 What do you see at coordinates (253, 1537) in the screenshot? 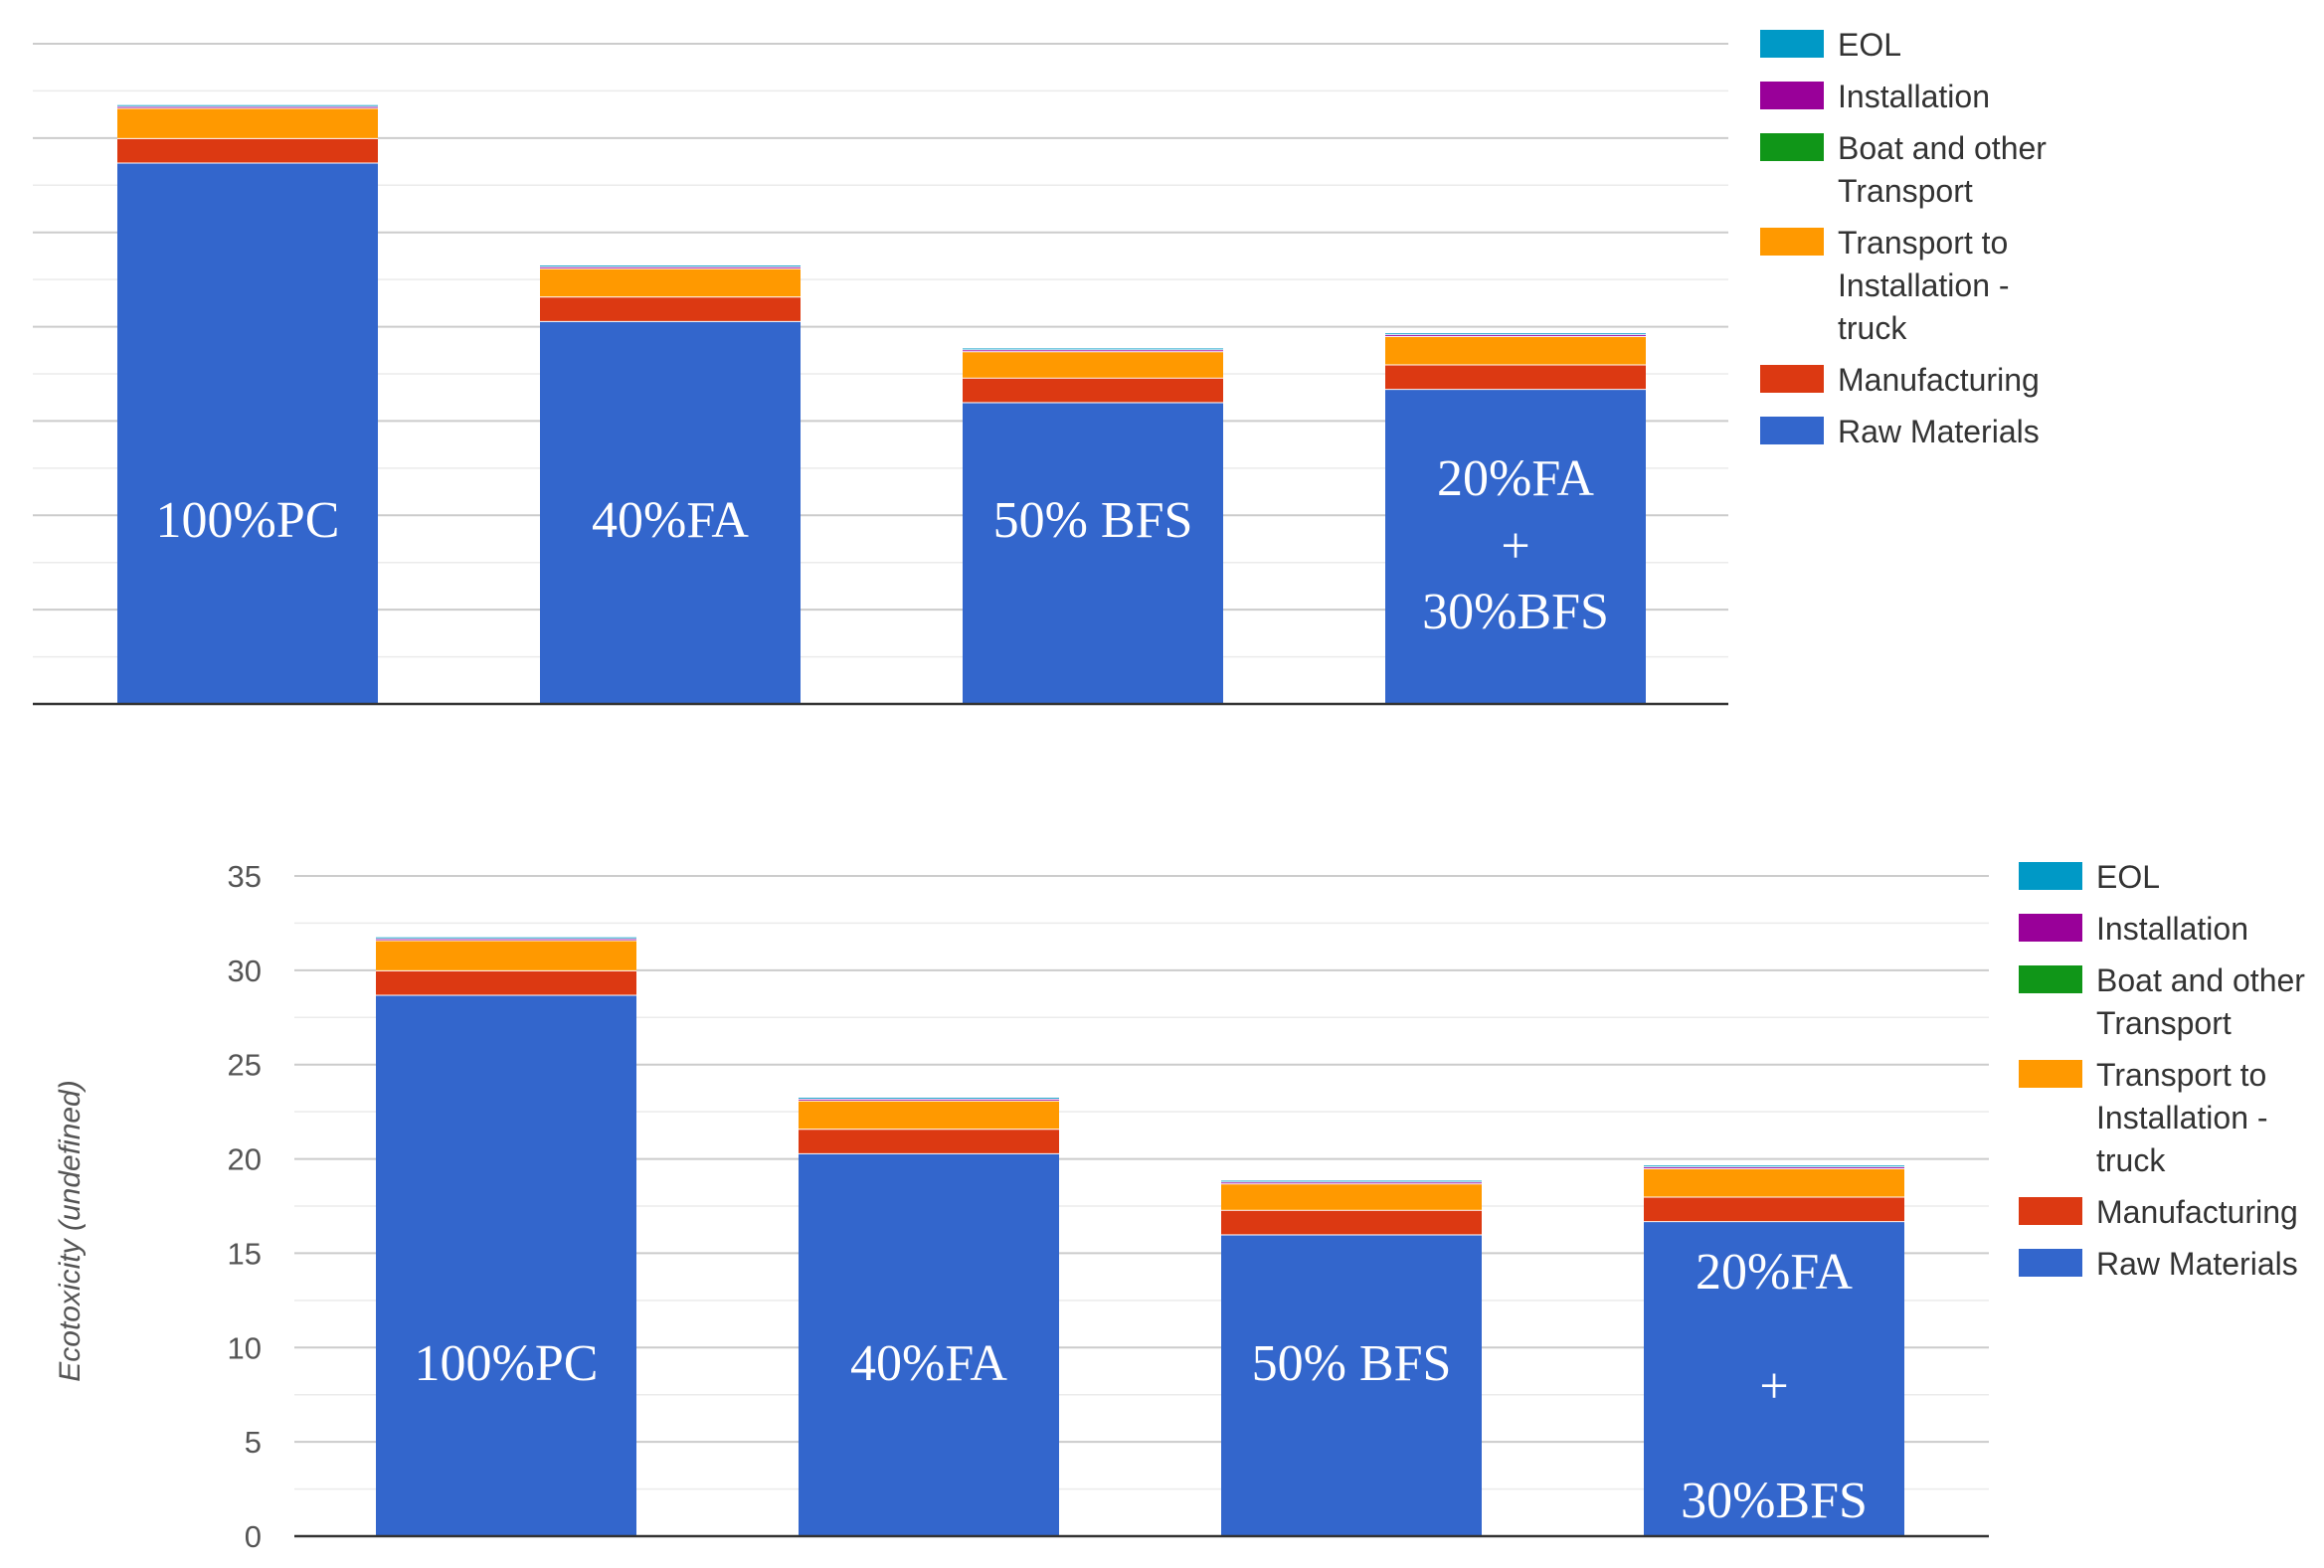
I see `y-tick-label: 0` at bounding box center [253, 1537].